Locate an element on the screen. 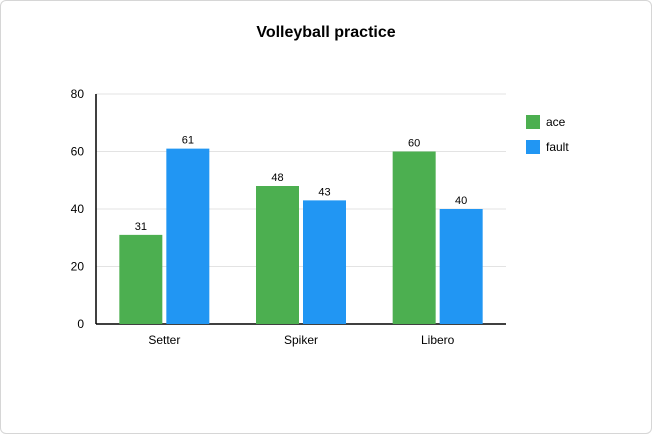 The image size is (652, 434). bar-ace-spiker is located at coordinates (277, 255).